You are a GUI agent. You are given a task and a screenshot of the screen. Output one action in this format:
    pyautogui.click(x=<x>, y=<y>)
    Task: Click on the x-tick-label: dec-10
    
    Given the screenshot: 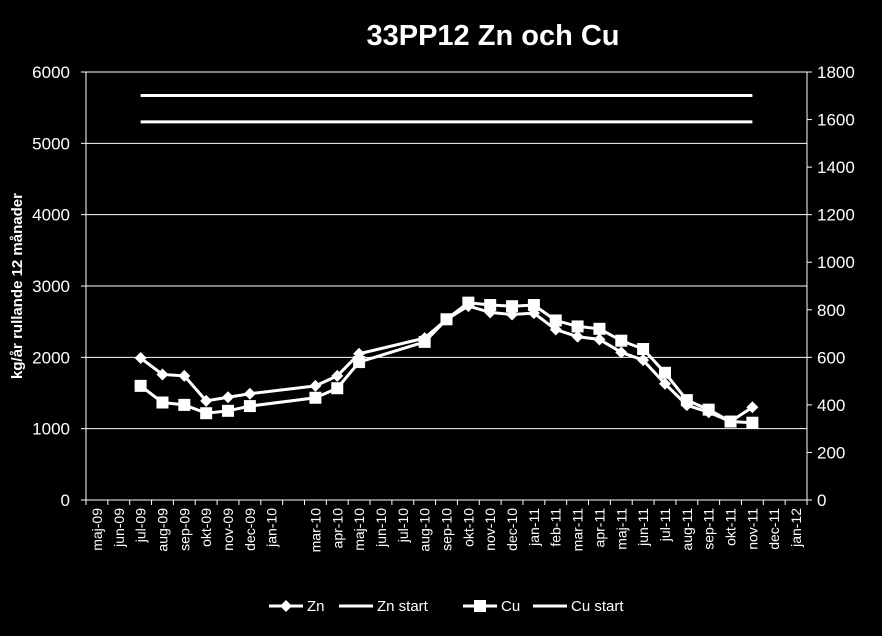 What is the action you would take?
    pyautogui.click(x=512, y=529)
    